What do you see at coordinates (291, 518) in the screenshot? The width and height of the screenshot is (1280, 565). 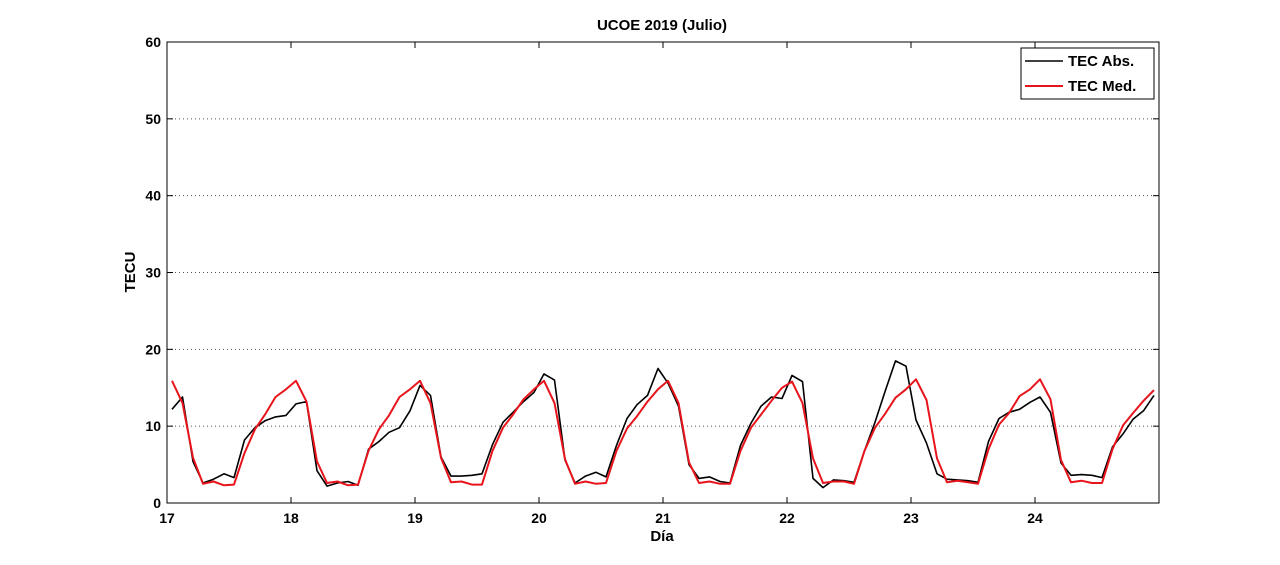 I see `x-tick-label: 18` at bounding box center [291, 518].